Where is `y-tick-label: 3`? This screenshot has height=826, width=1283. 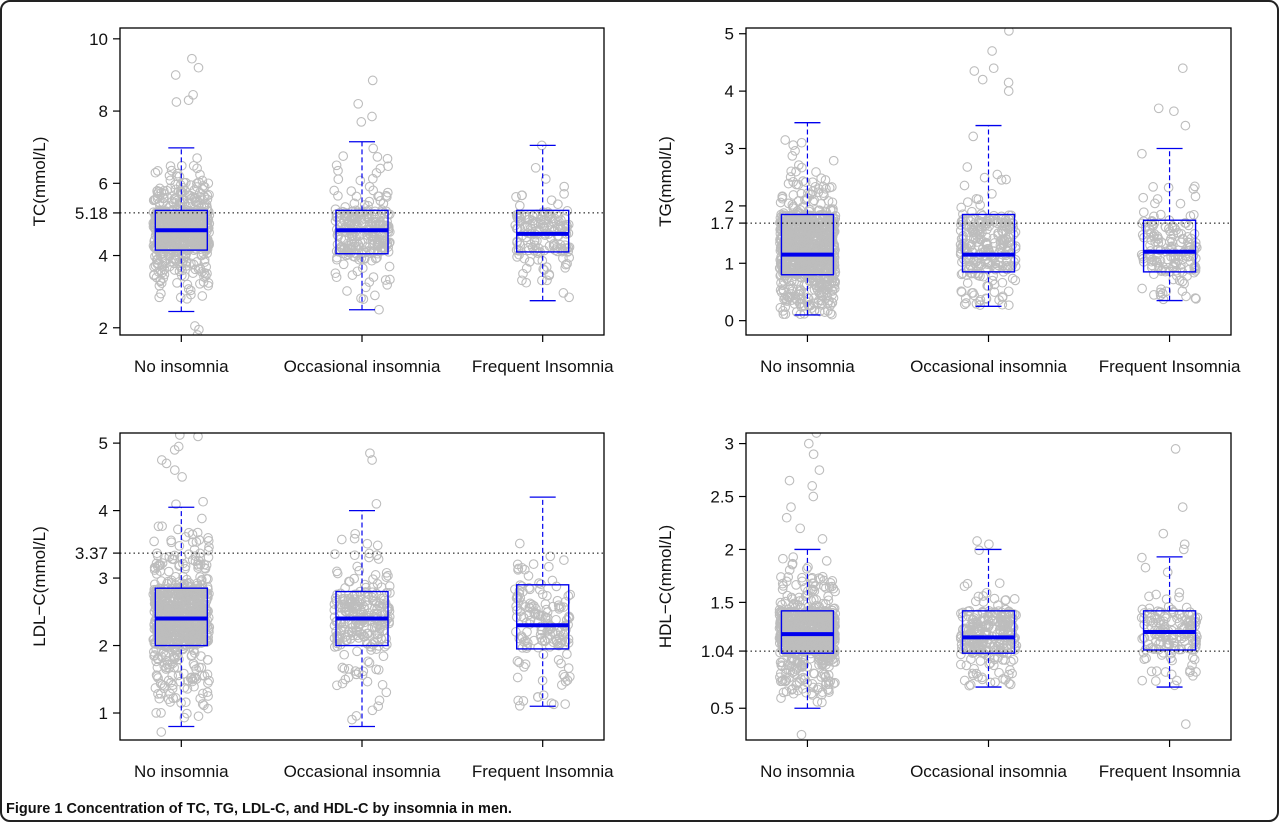 y-tick-label: 3 is located at coordinates (729, 149).